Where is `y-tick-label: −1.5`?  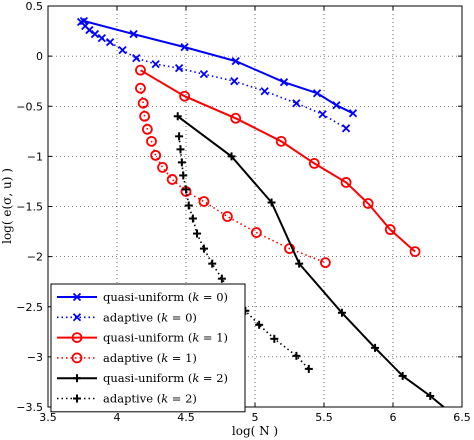 y-tick-label: −1.5 is located at coordinates (29, 207).